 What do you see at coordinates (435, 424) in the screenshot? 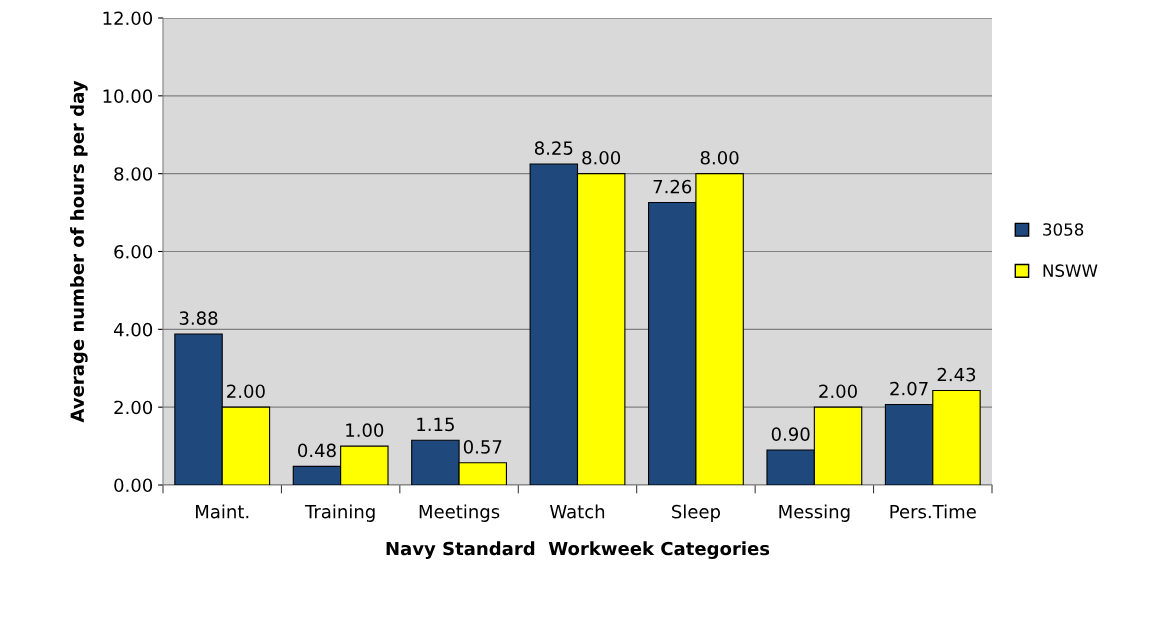
I see `data-label: 1.15` at bounding box center [435, 424].